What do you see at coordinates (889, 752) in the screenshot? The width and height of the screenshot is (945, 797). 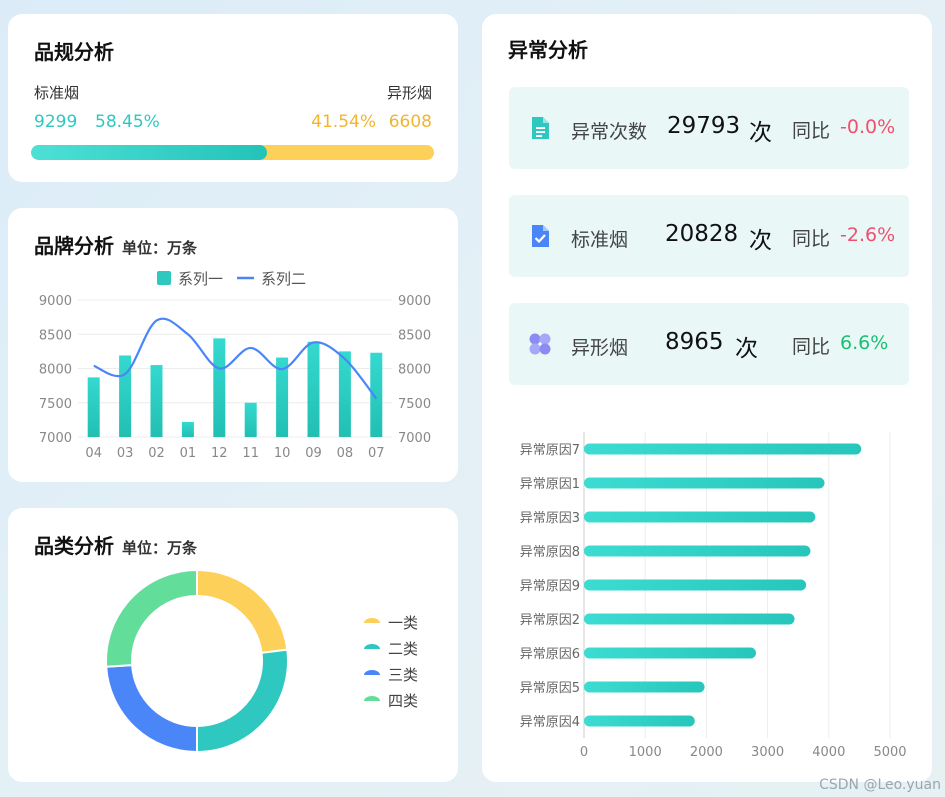 I see `x-tick: 5000` at bounding box center [889, 752].